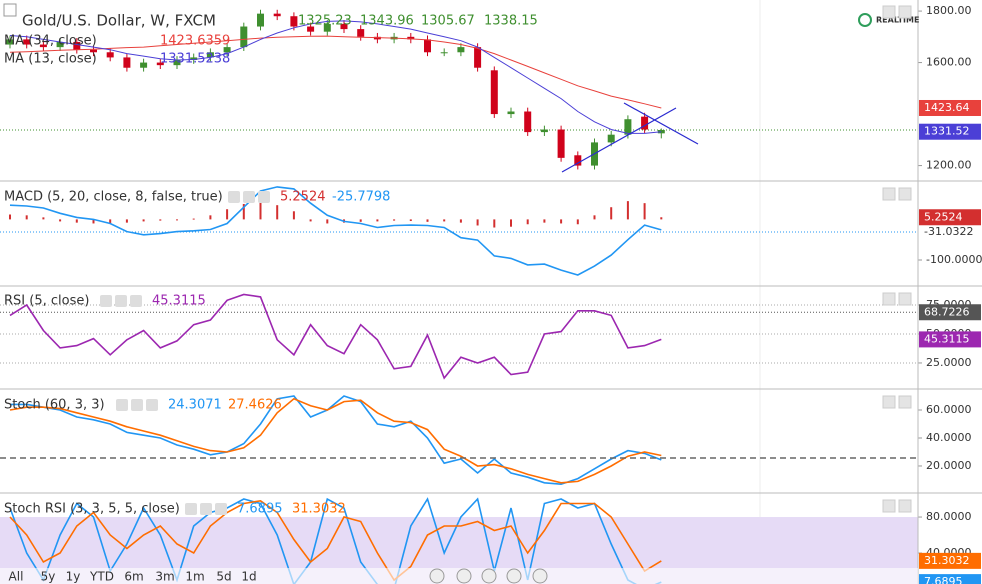  I want to click on price-tag-label: -31.0322, so click(948, 231).